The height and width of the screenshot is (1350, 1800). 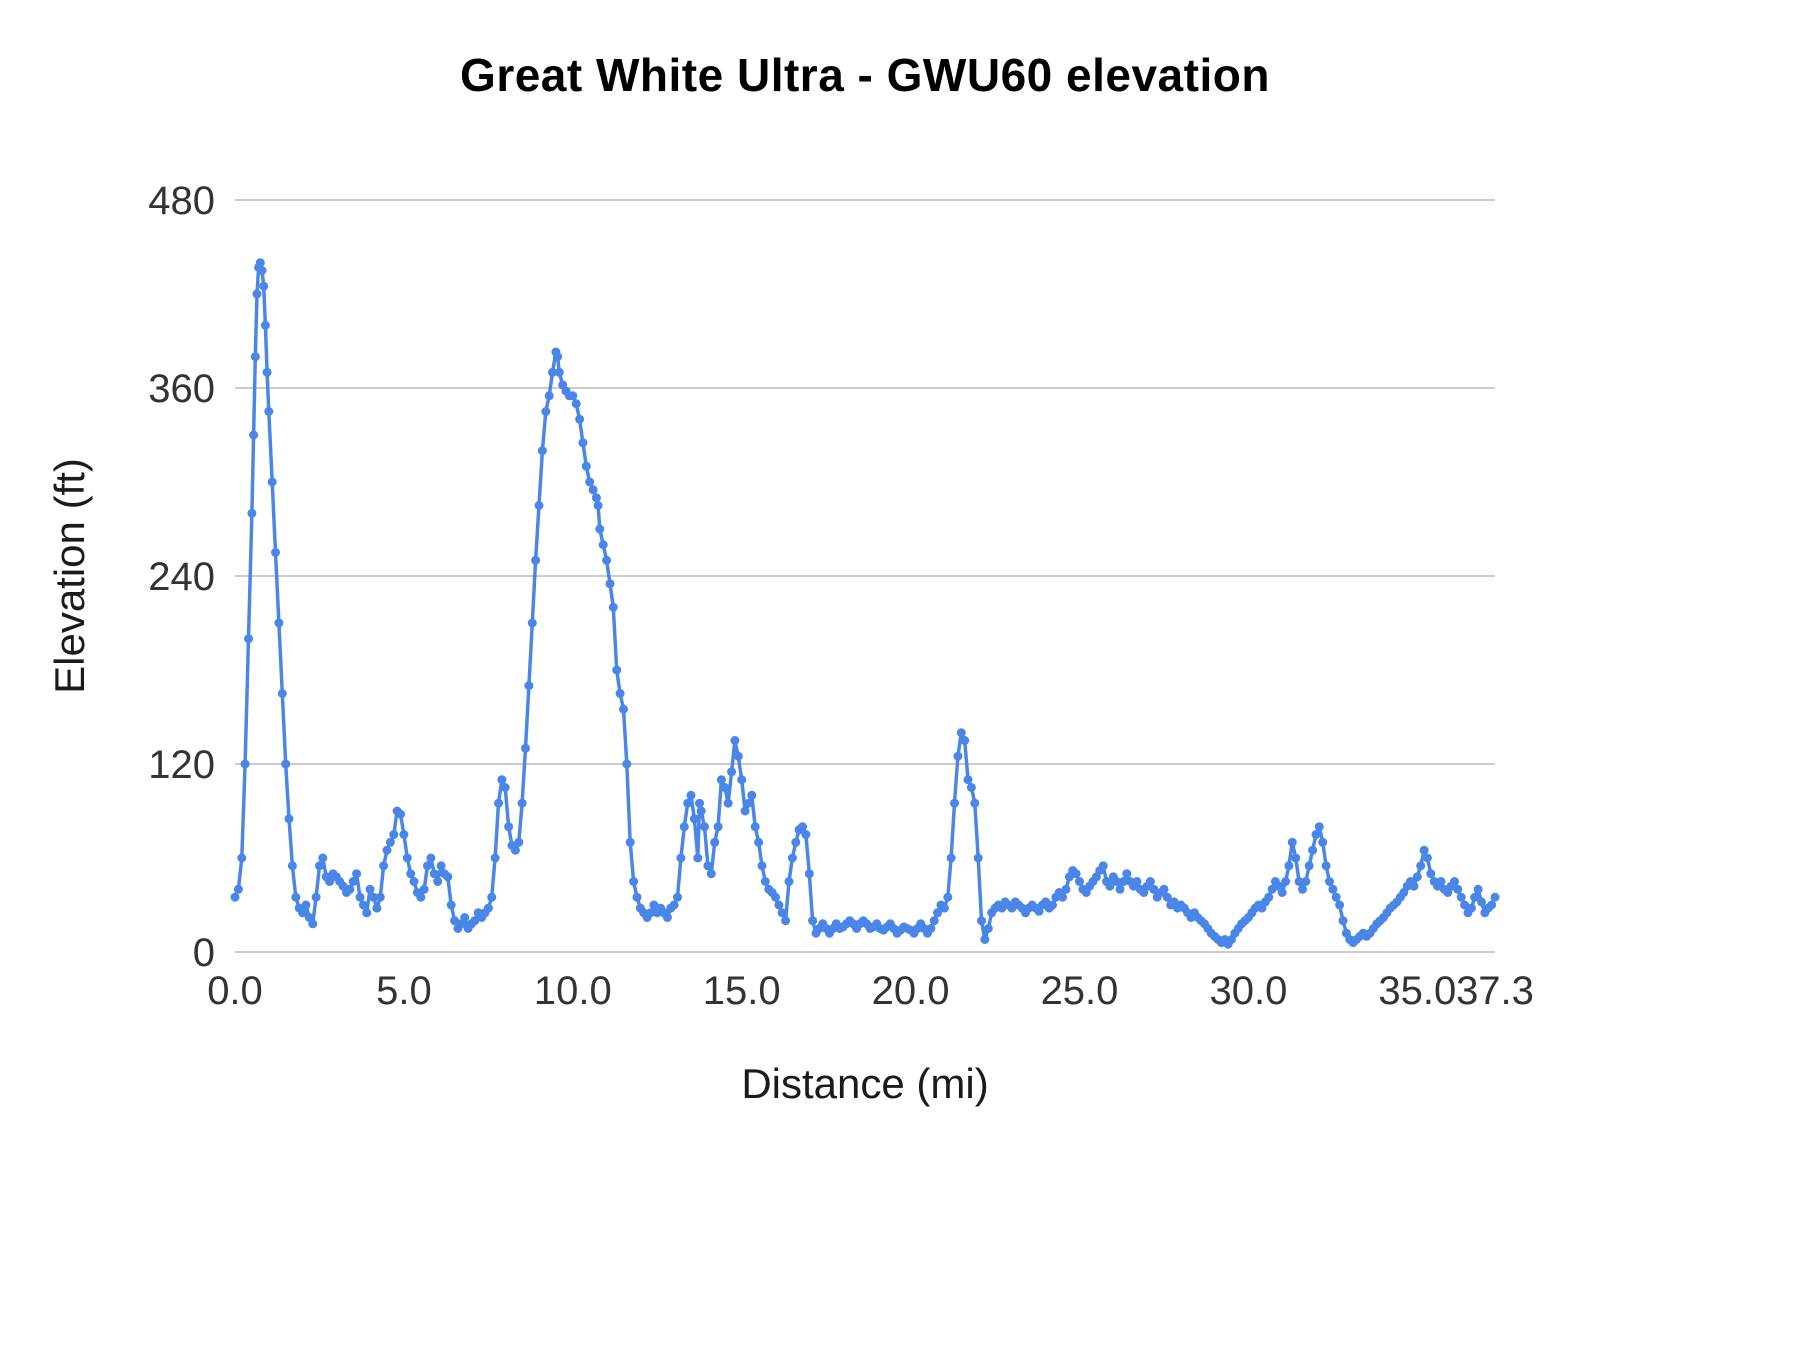 I want to click on x-tick-label: 15.0, so click(x=742, y=991).